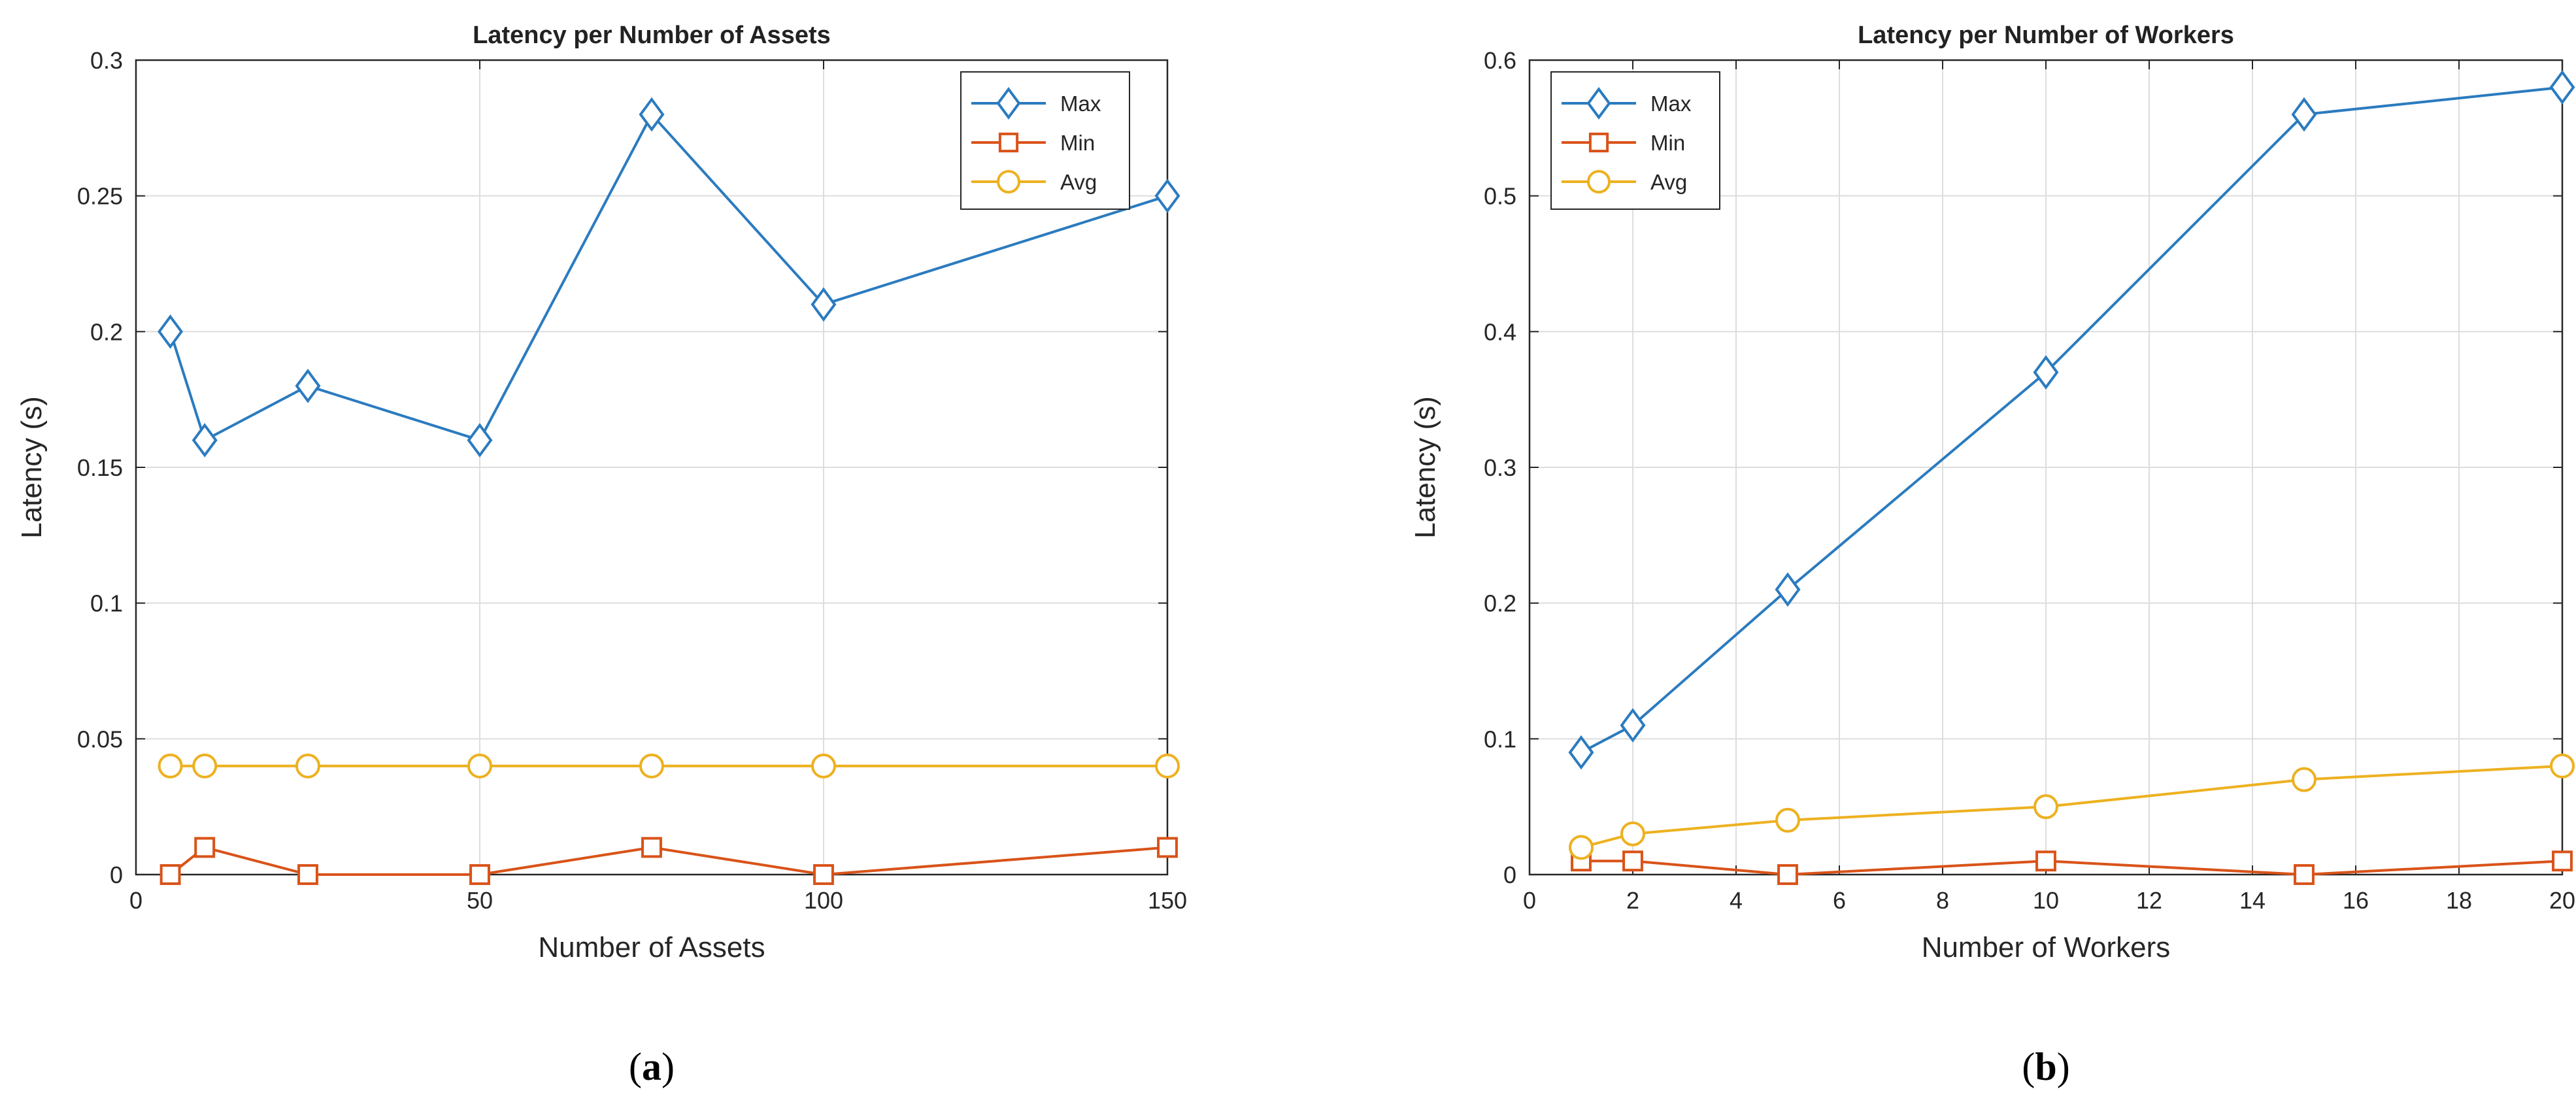 The width and height of the screenshot is (2576, 1104). Describe the element at coordinates (2562, 901) in the screenshot. I see `x-tick-label: 20` at that location.